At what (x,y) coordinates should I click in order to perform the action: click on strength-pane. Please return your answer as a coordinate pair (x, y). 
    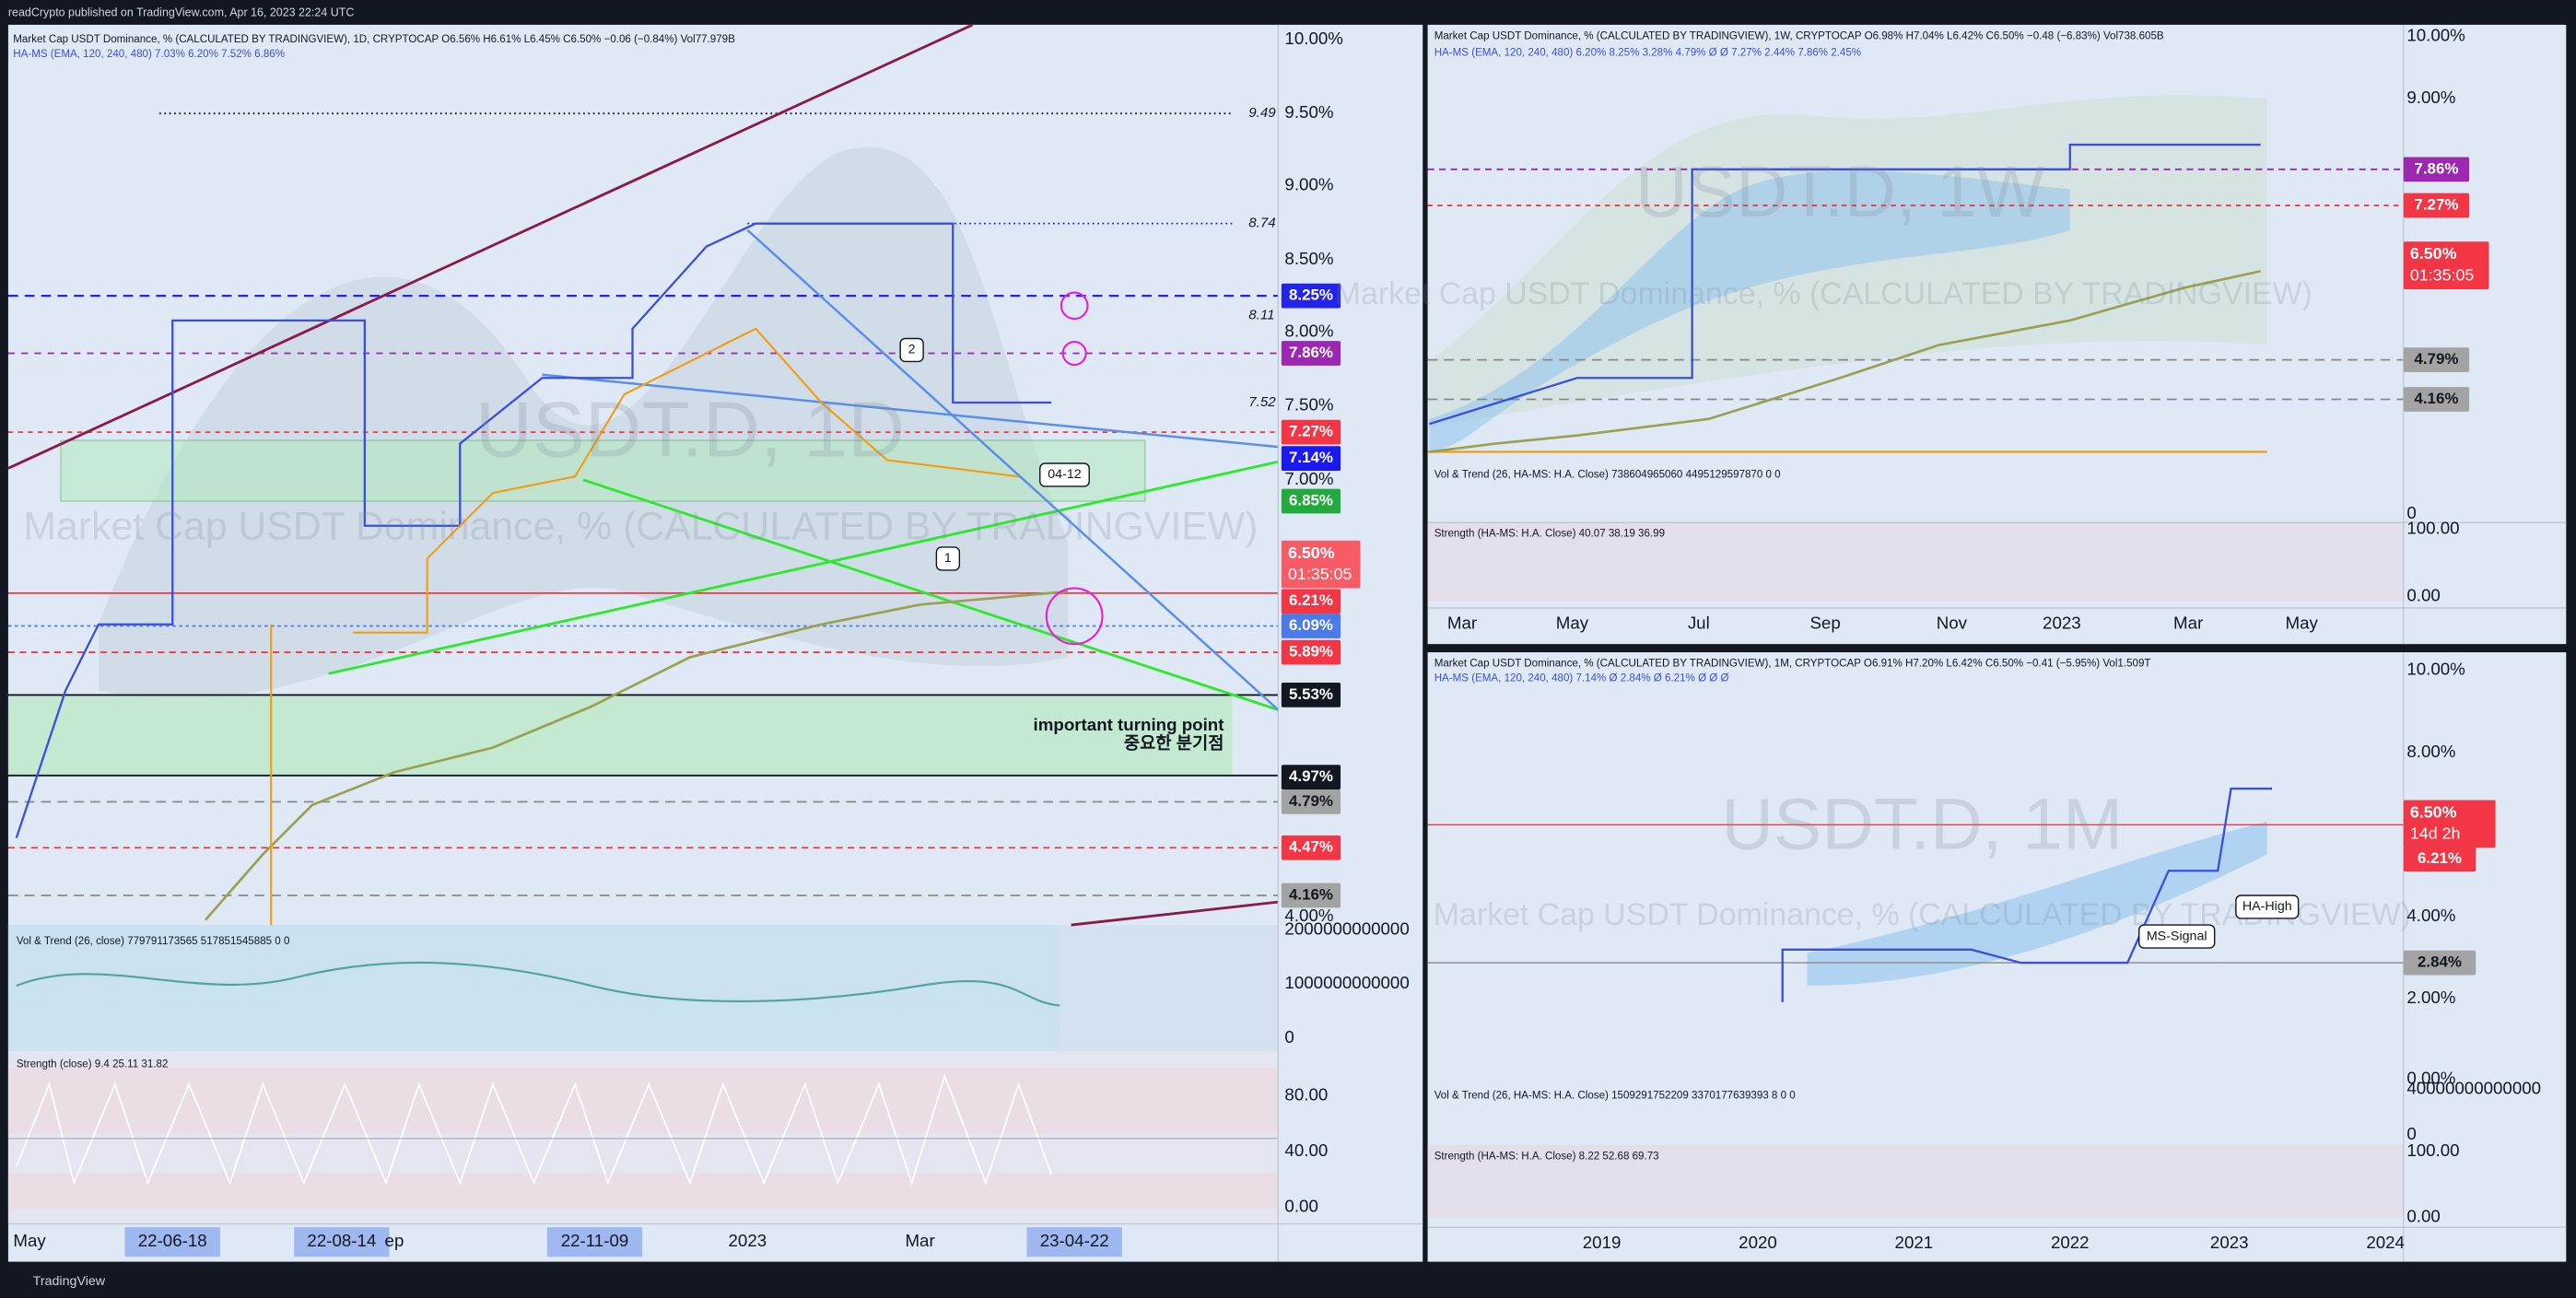
    Looking at the image, I should click on (1915, 1181).